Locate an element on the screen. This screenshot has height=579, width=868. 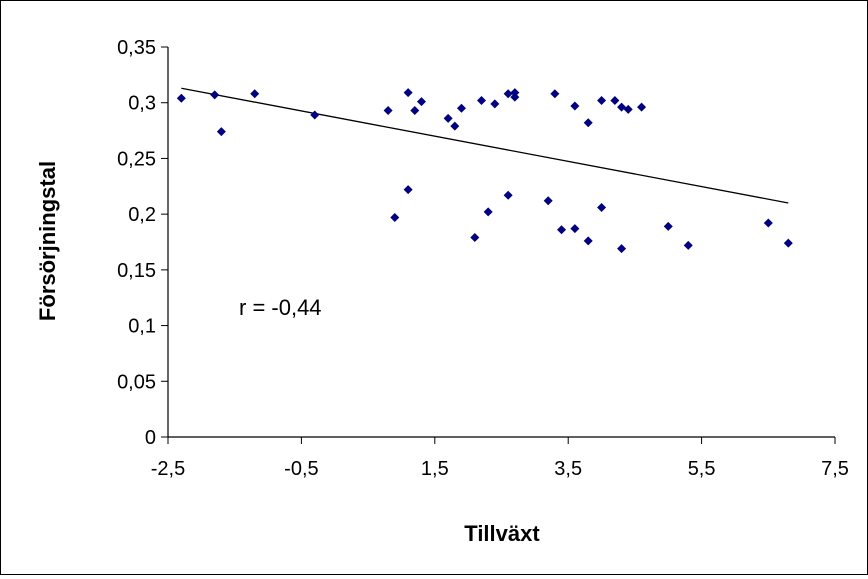
x-tick-label: 7,5 is located at coordinates (835, 469).